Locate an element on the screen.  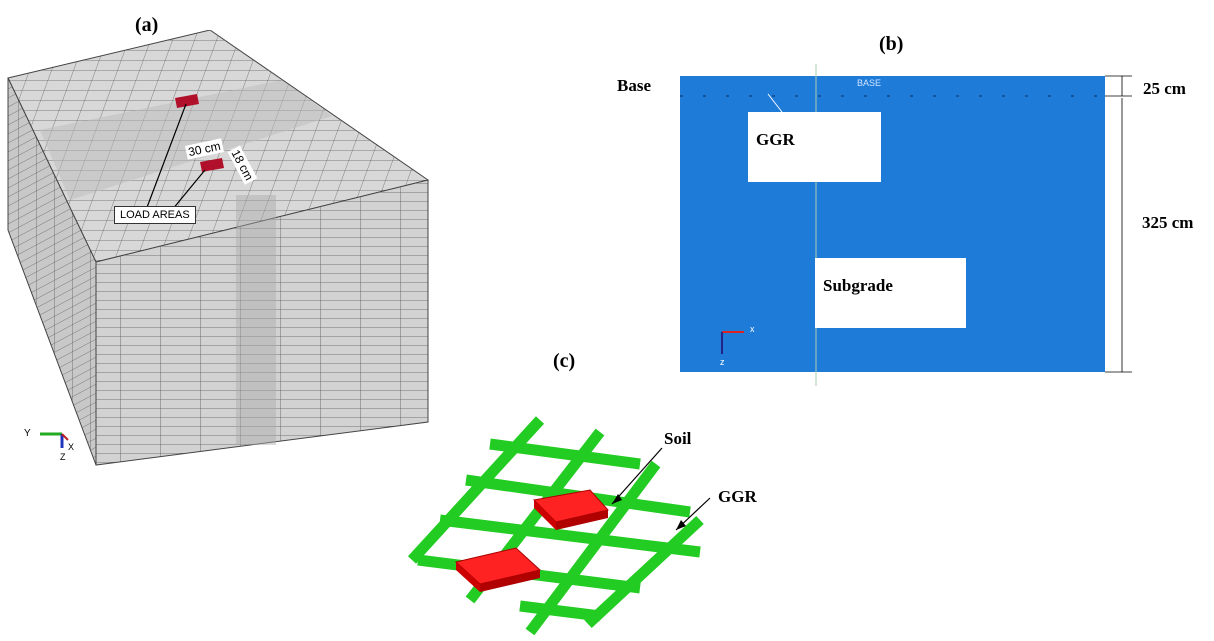
subgrade-label-box: Subgrade is located at coordinates (890, 293).